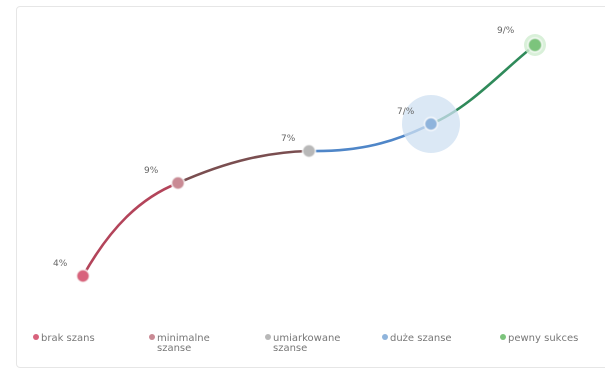 The width and height of the screenshot is (605, 373). Describe the element at coordinates (506, 31) in the screenshot. I see `value-label-5: 9/%` at that location.